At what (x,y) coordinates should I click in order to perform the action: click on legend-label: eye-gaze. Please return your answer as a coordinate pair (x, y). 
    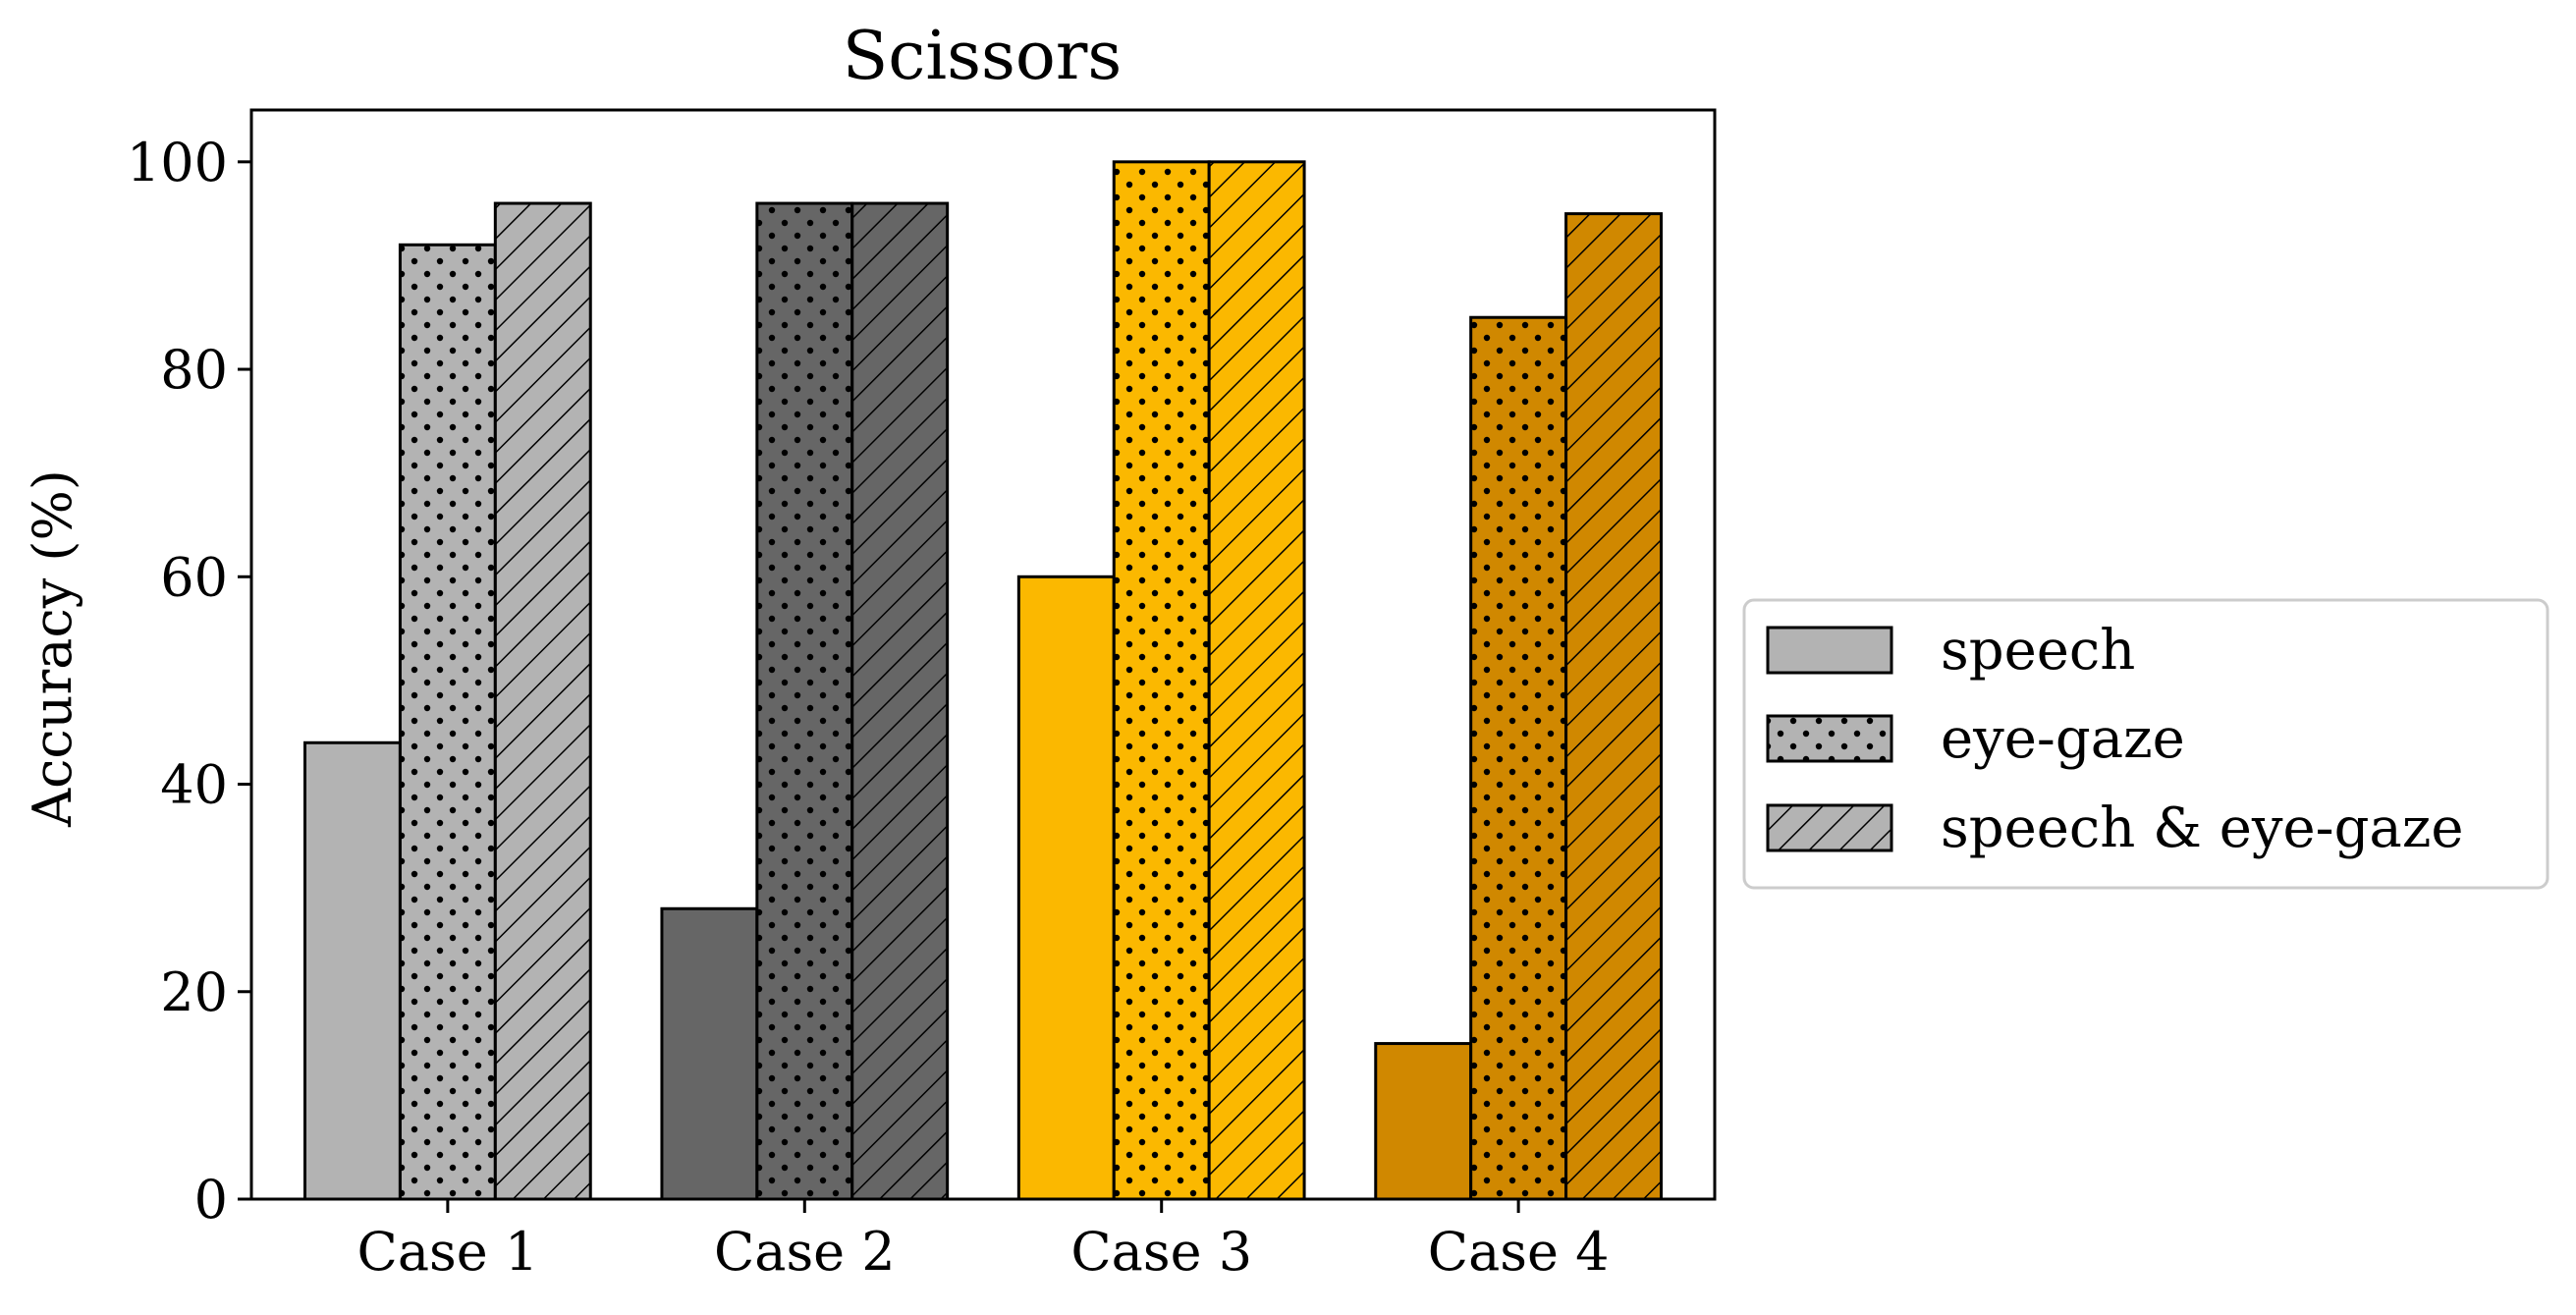
    Looking at the image, I should click on (2063, 739).